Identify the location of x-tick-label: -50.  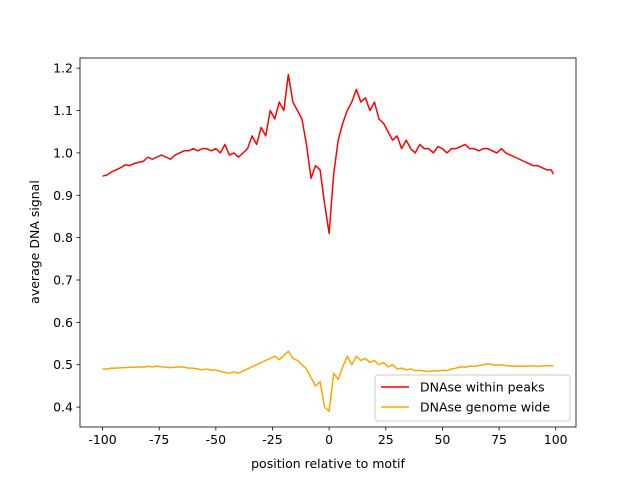
(216, 439).